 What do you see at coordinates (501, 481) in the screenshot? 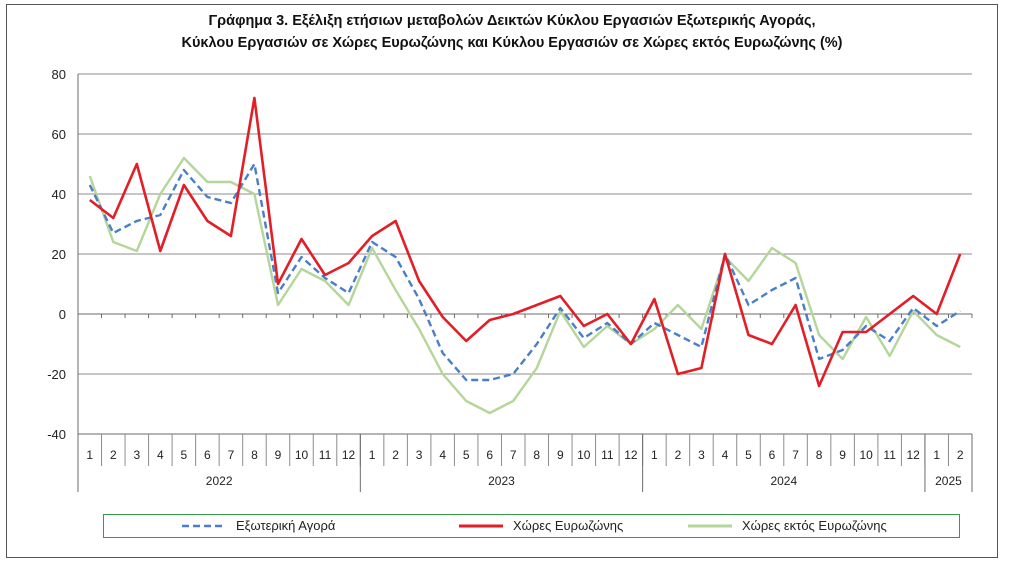
I see `year-label: 2023` at bounding box center [501, 481].